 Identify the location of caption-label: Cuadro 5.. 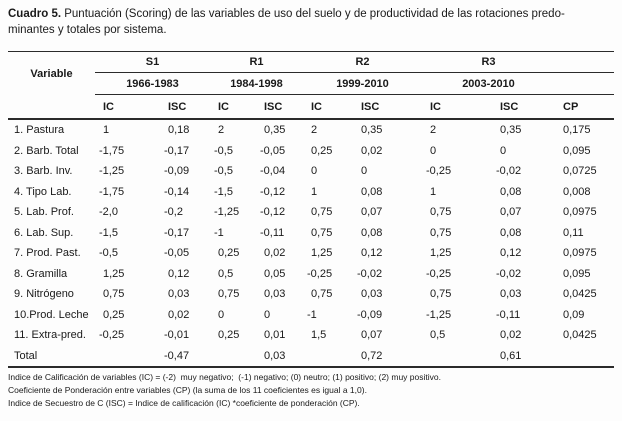
(35, 14).